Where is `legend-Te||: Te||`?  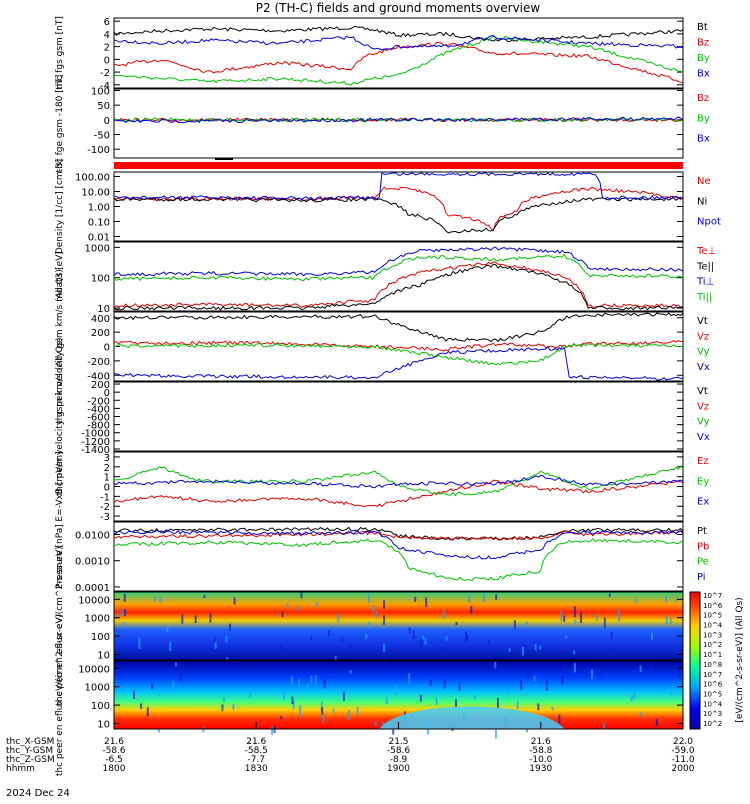
legend-Te||: Te|| is located at coordinates (705, 266).